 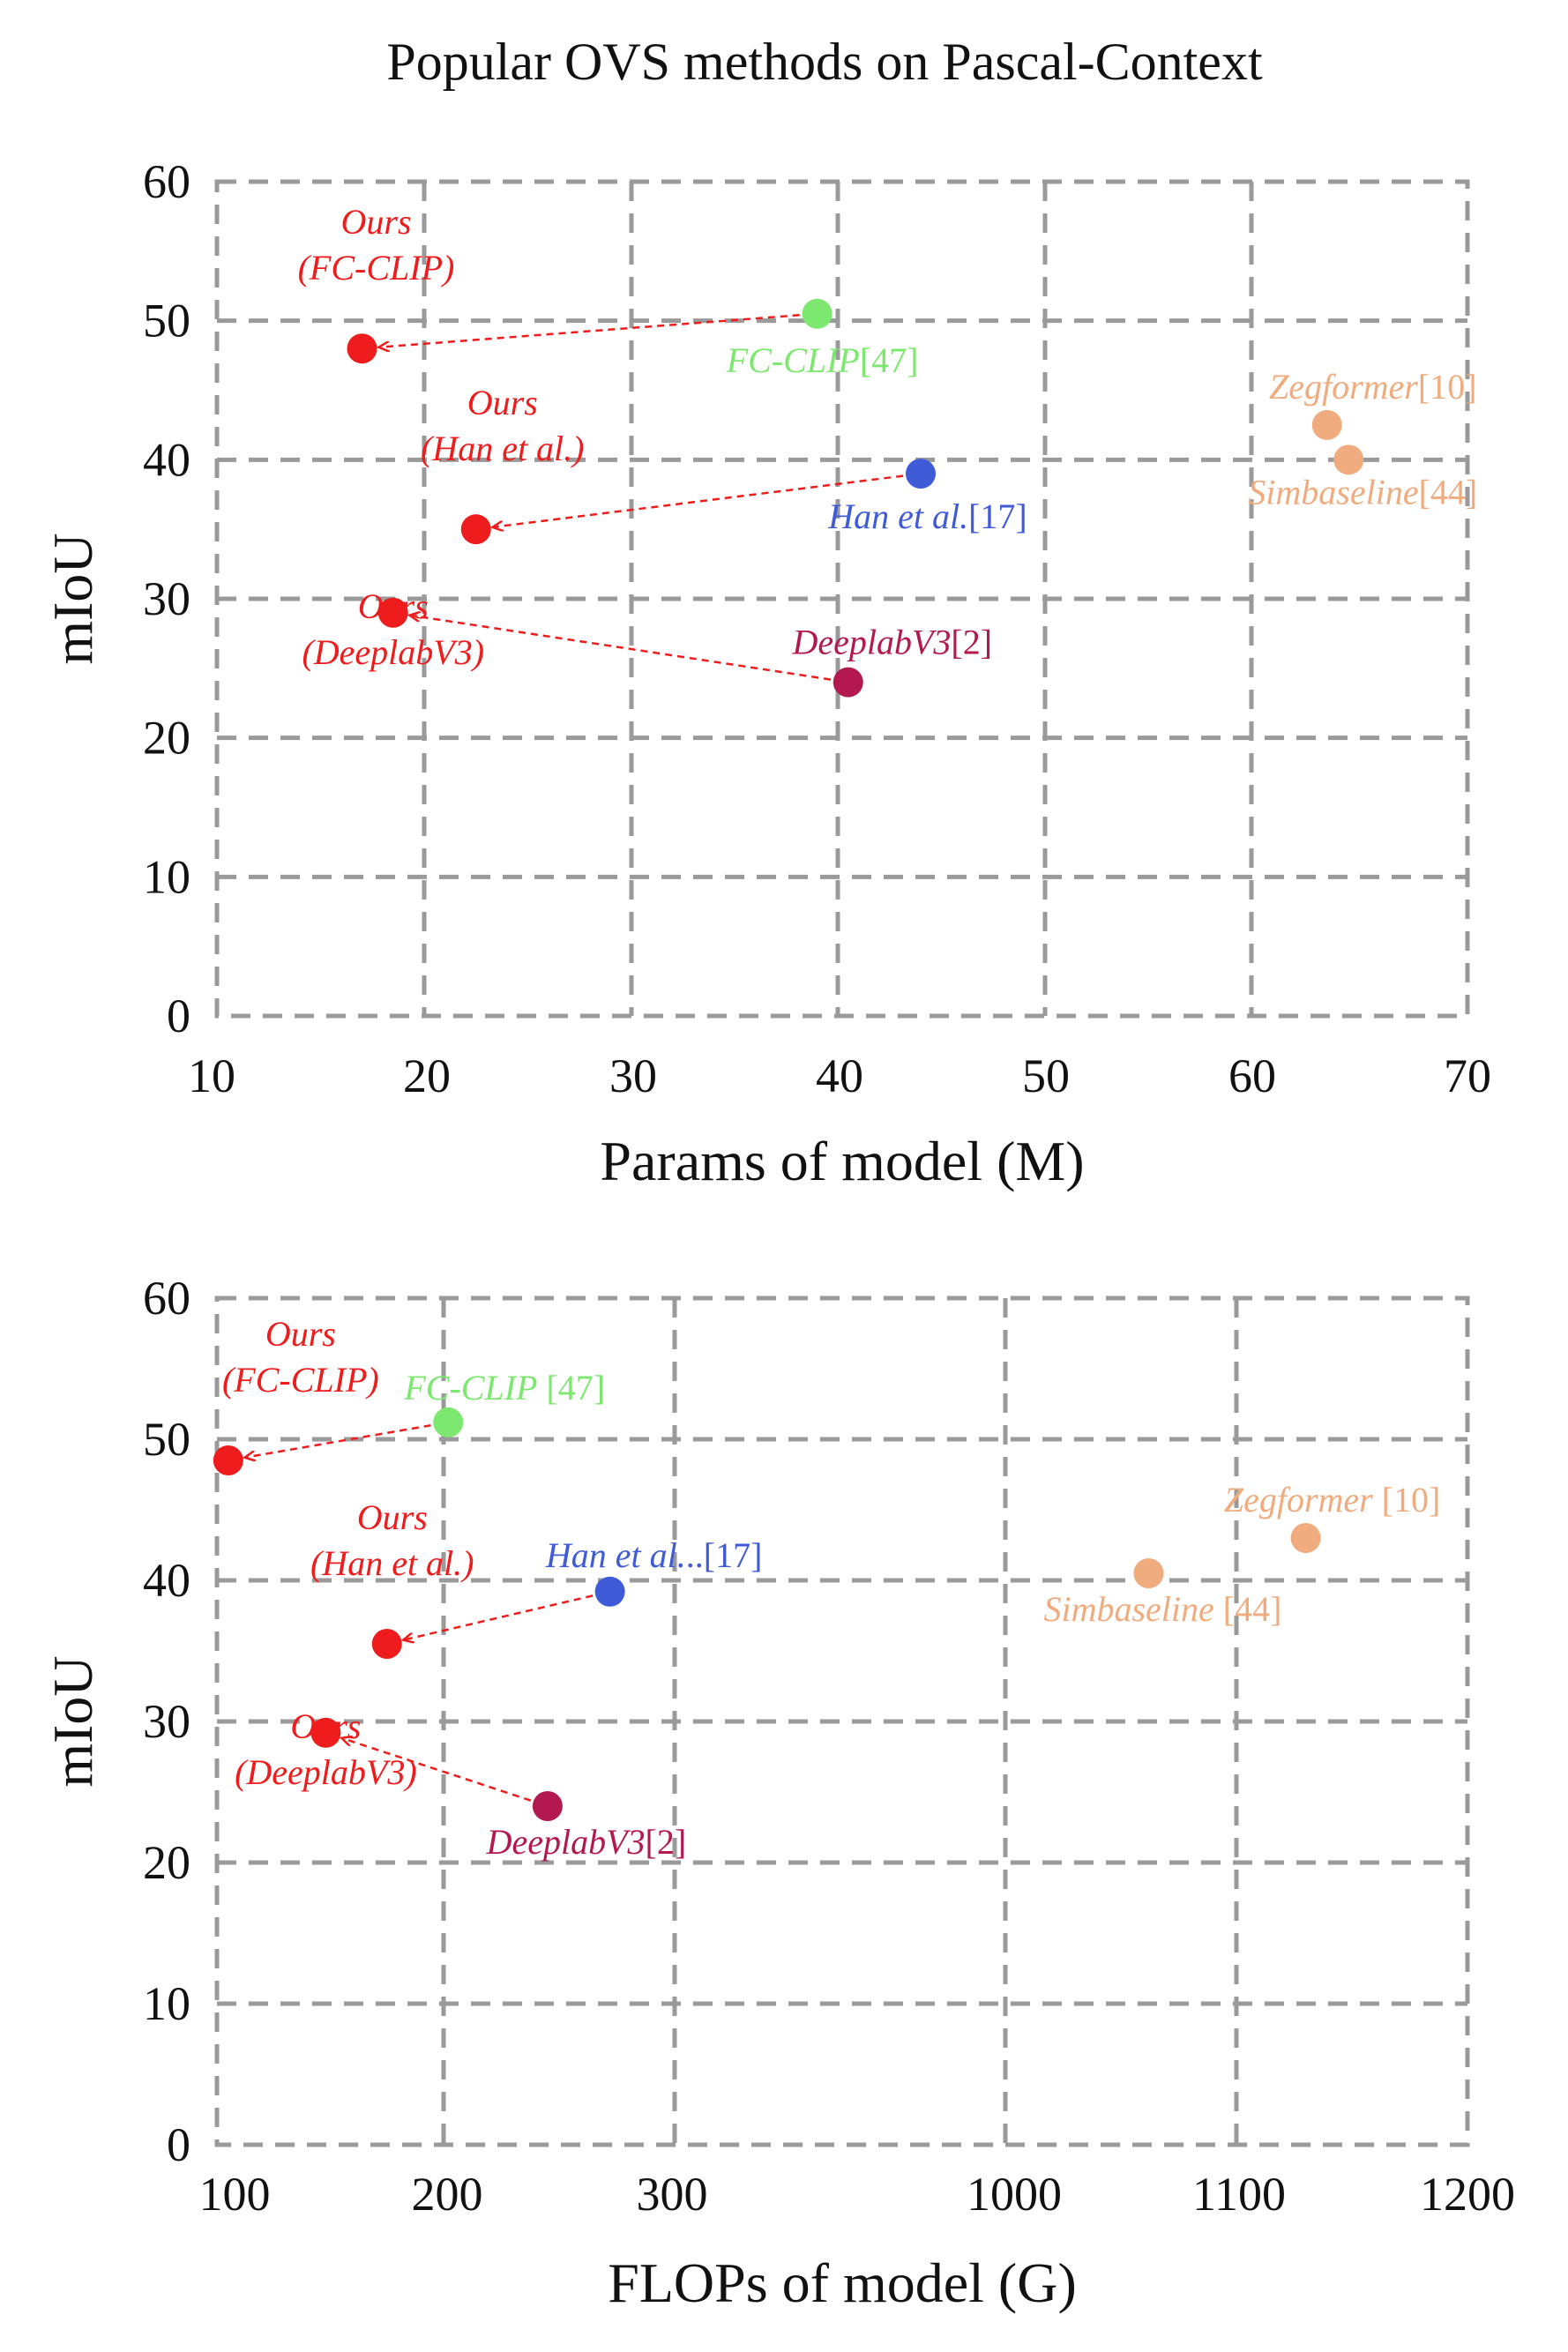 What do you see at coordinates (842, 2282) in the screenshot?
I see `x-axis-label: FLOPs of model (G)` at bounding box center [842, 2282].